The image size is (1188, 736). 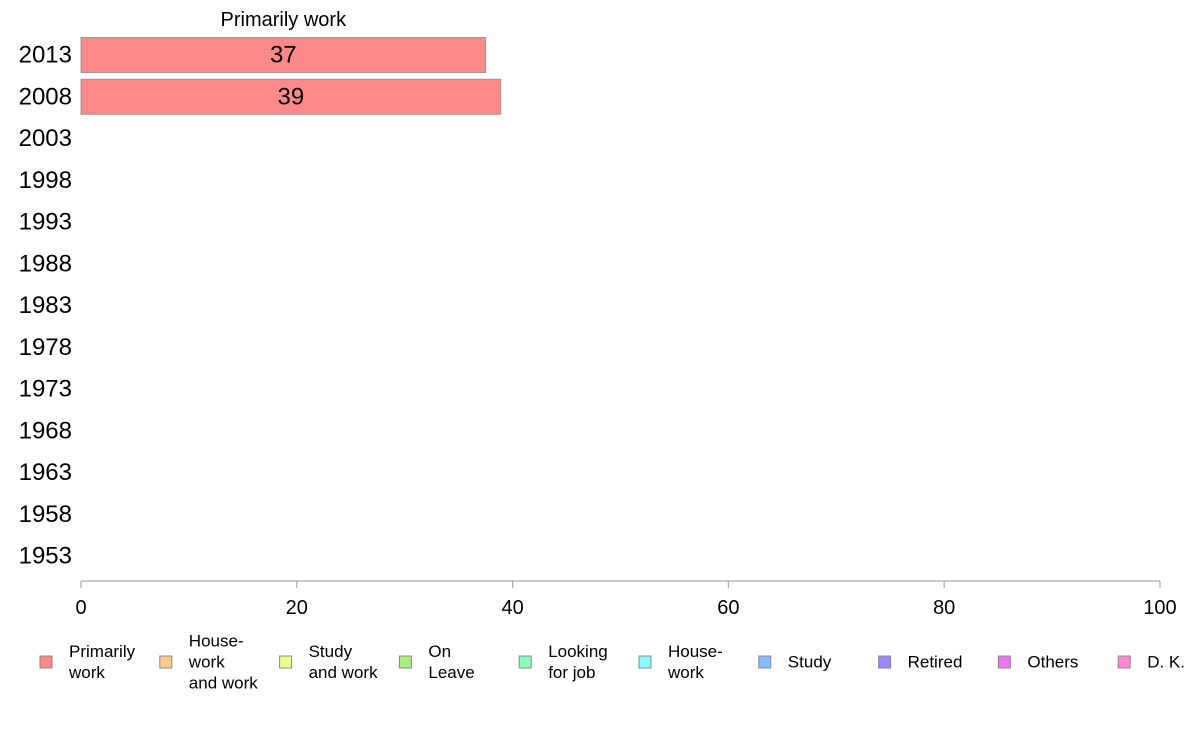 What do you see at coordinates (331, 651) in the screenshot?
I see `legend-label-3-line-1: Study` at bounding box center [331, 651].